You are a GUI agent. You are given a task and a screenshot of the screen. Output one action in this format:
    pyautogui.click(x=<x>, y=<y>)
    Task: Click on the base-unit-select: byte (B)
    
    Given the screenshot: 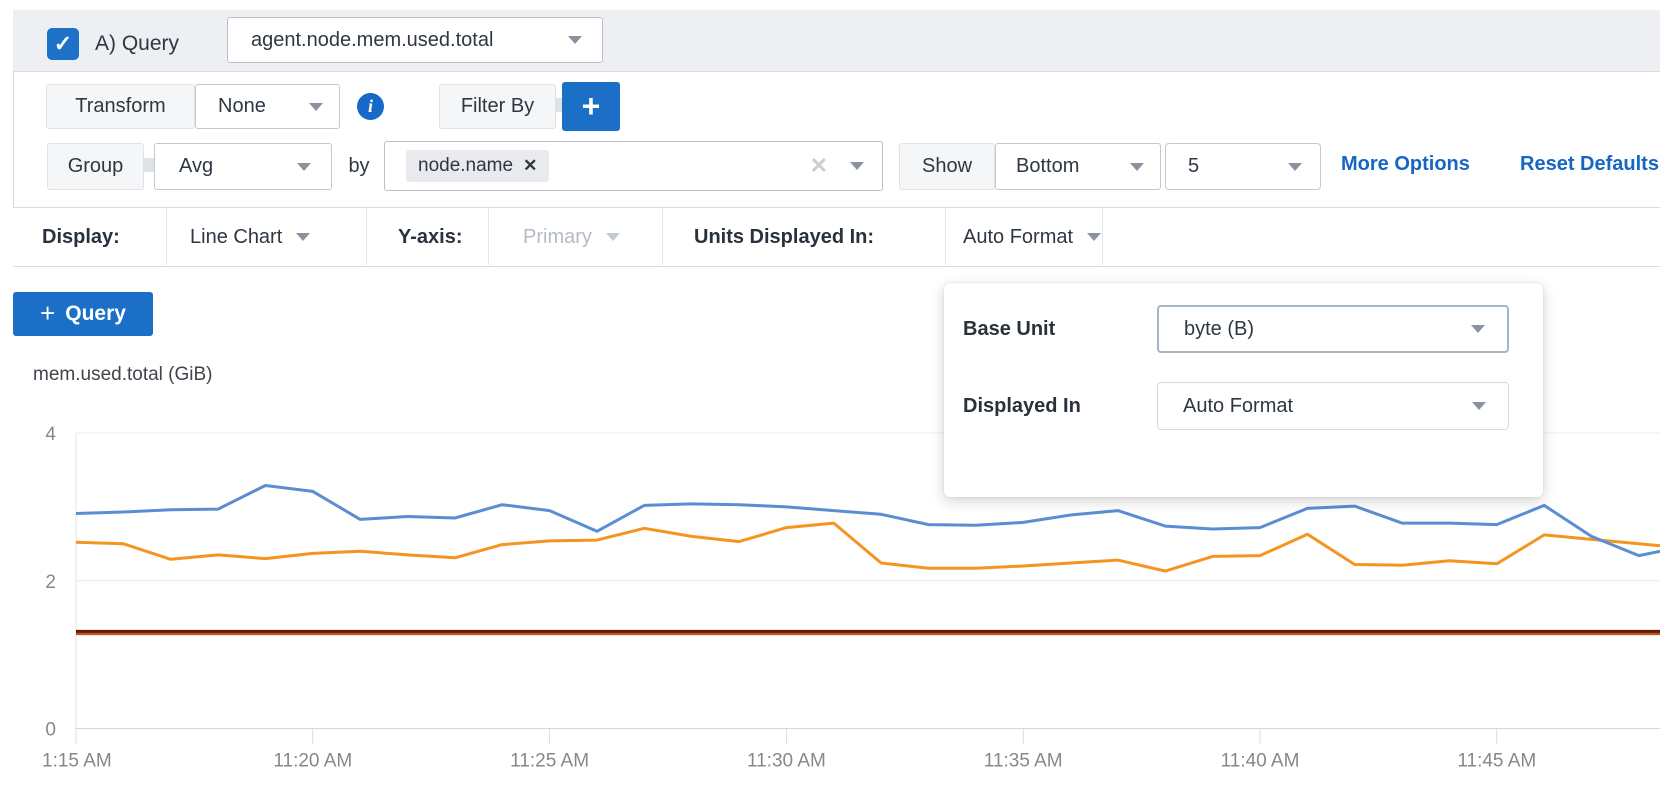 What is the action you would take?
    pyautogui.click(x=1333, y=329)
    